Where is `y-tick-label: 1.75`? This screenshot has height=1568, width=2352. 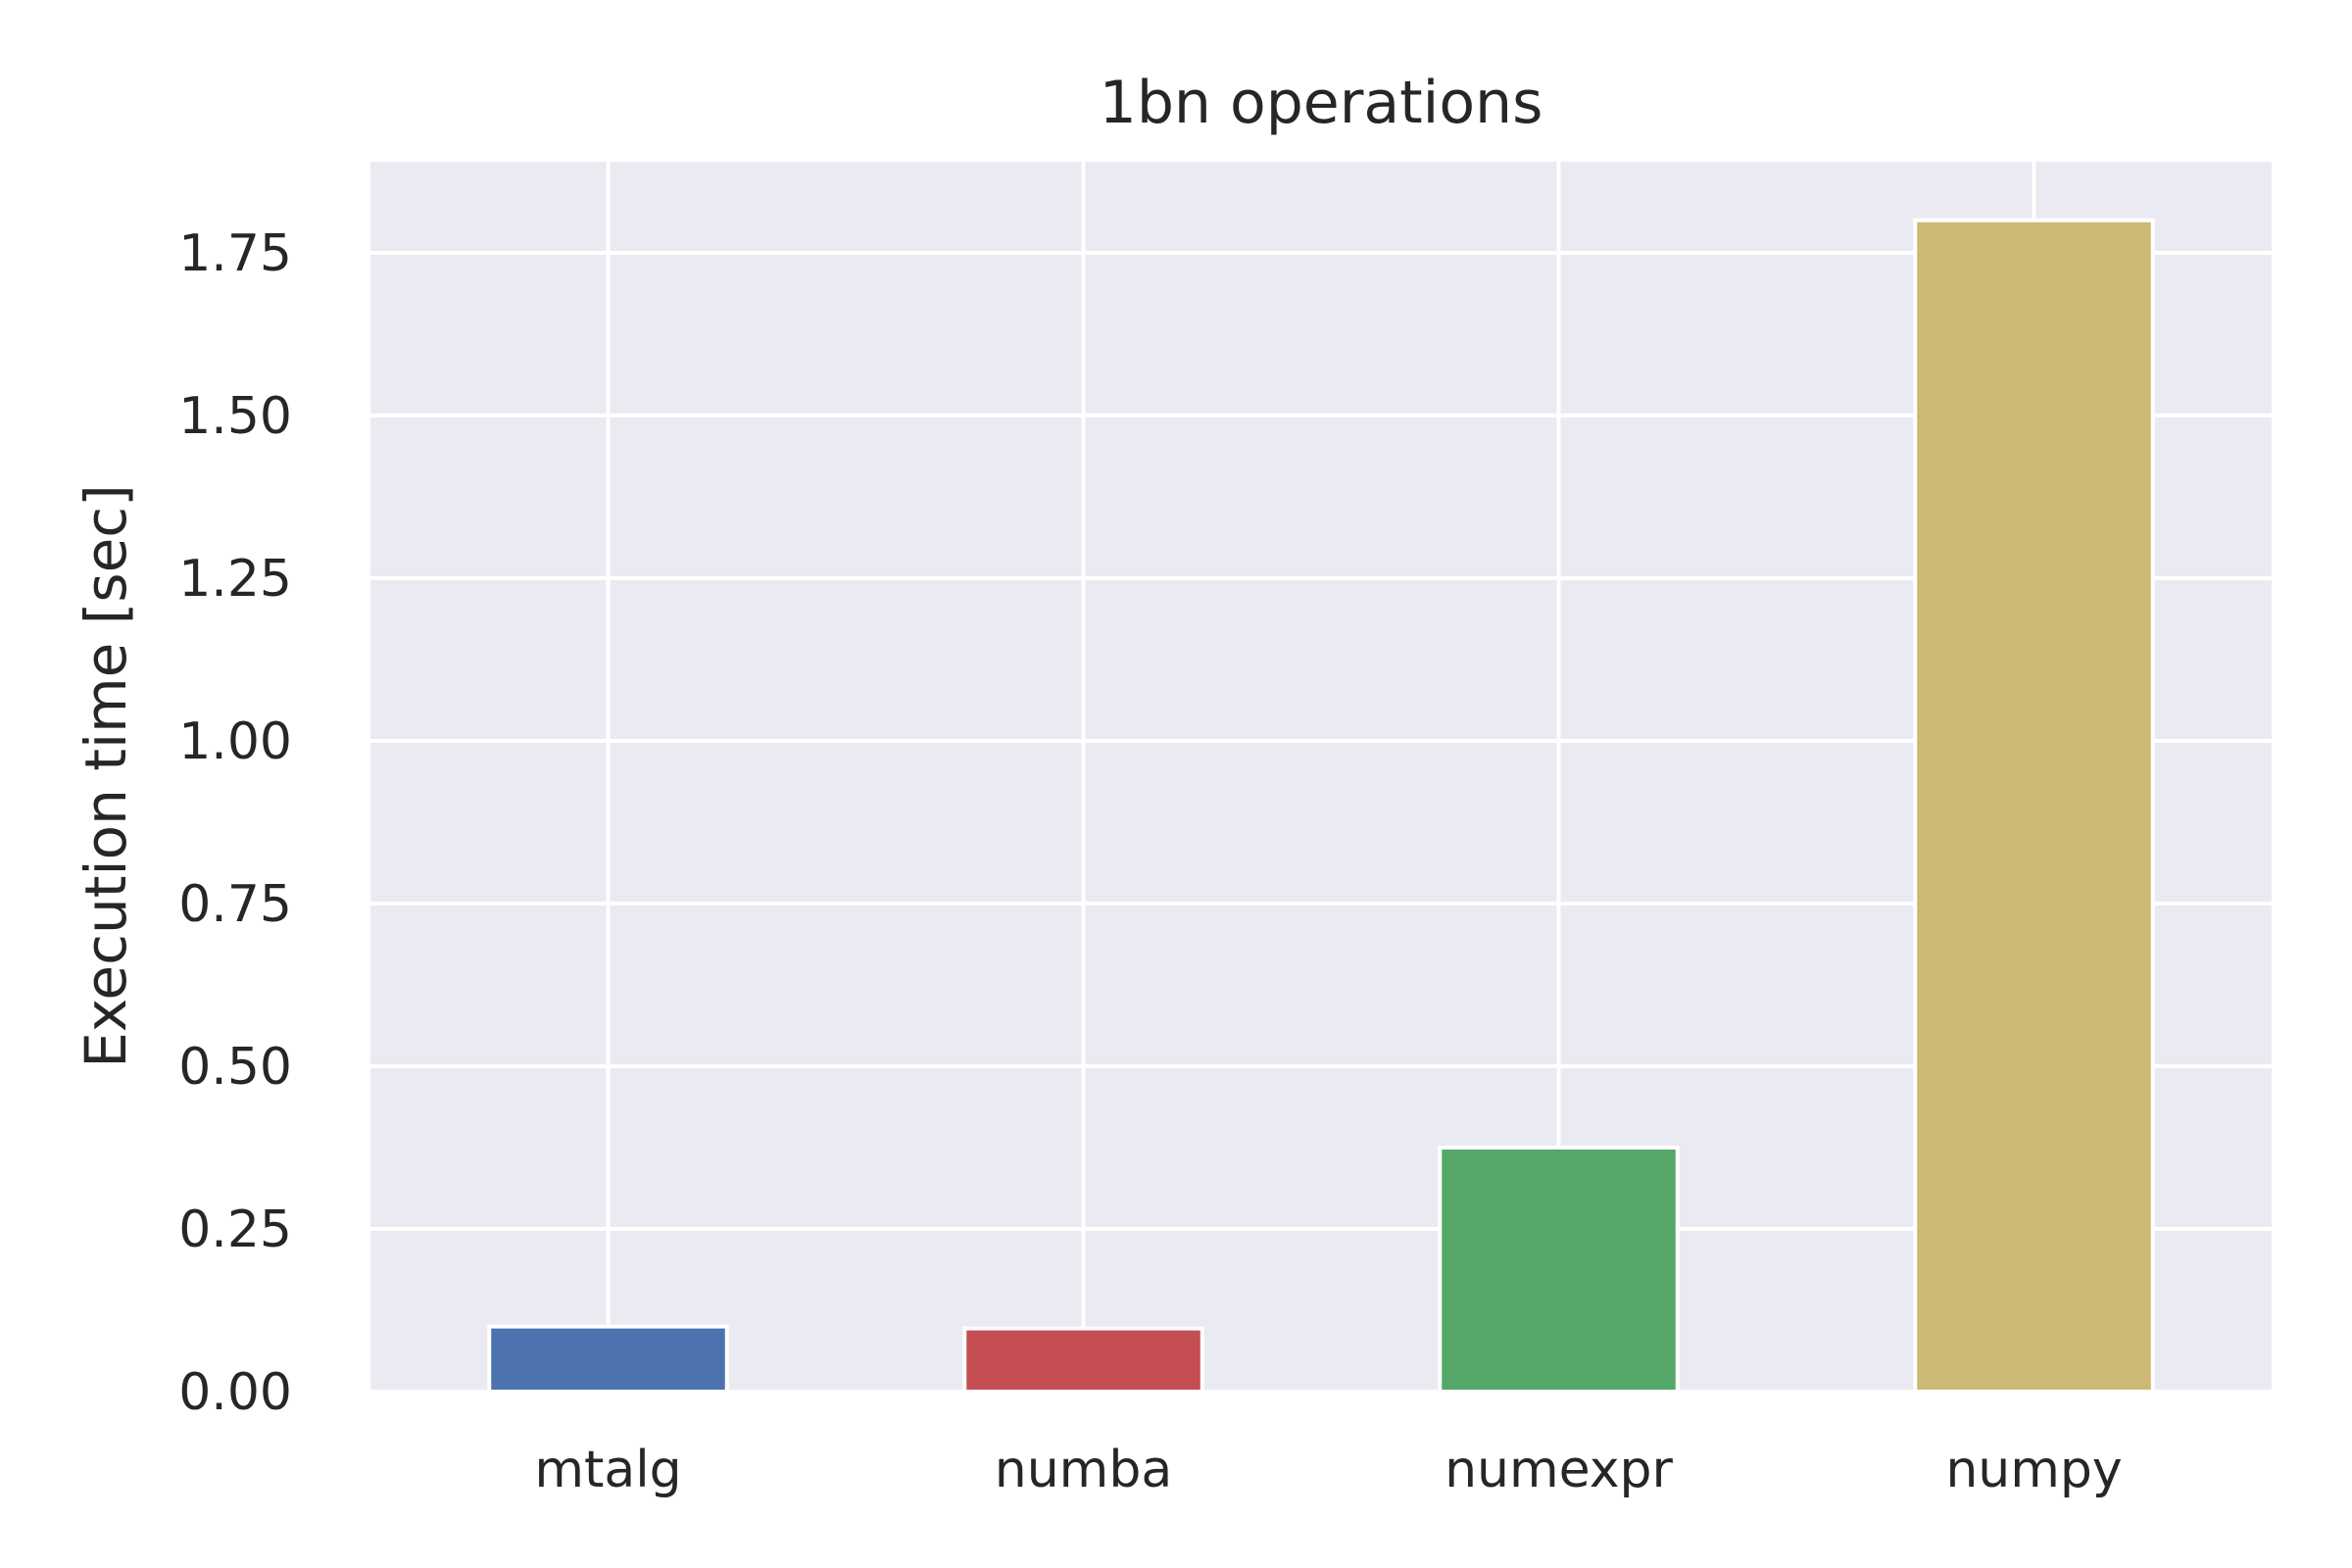 y-tick-label: 1.75 is located at coordinates (235, 253).